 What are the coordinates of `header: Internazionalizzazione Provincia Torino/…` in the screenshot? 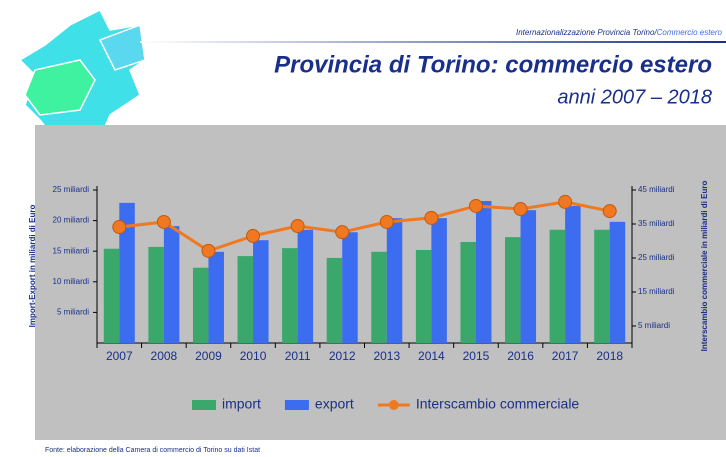 It's located at (619, 32).